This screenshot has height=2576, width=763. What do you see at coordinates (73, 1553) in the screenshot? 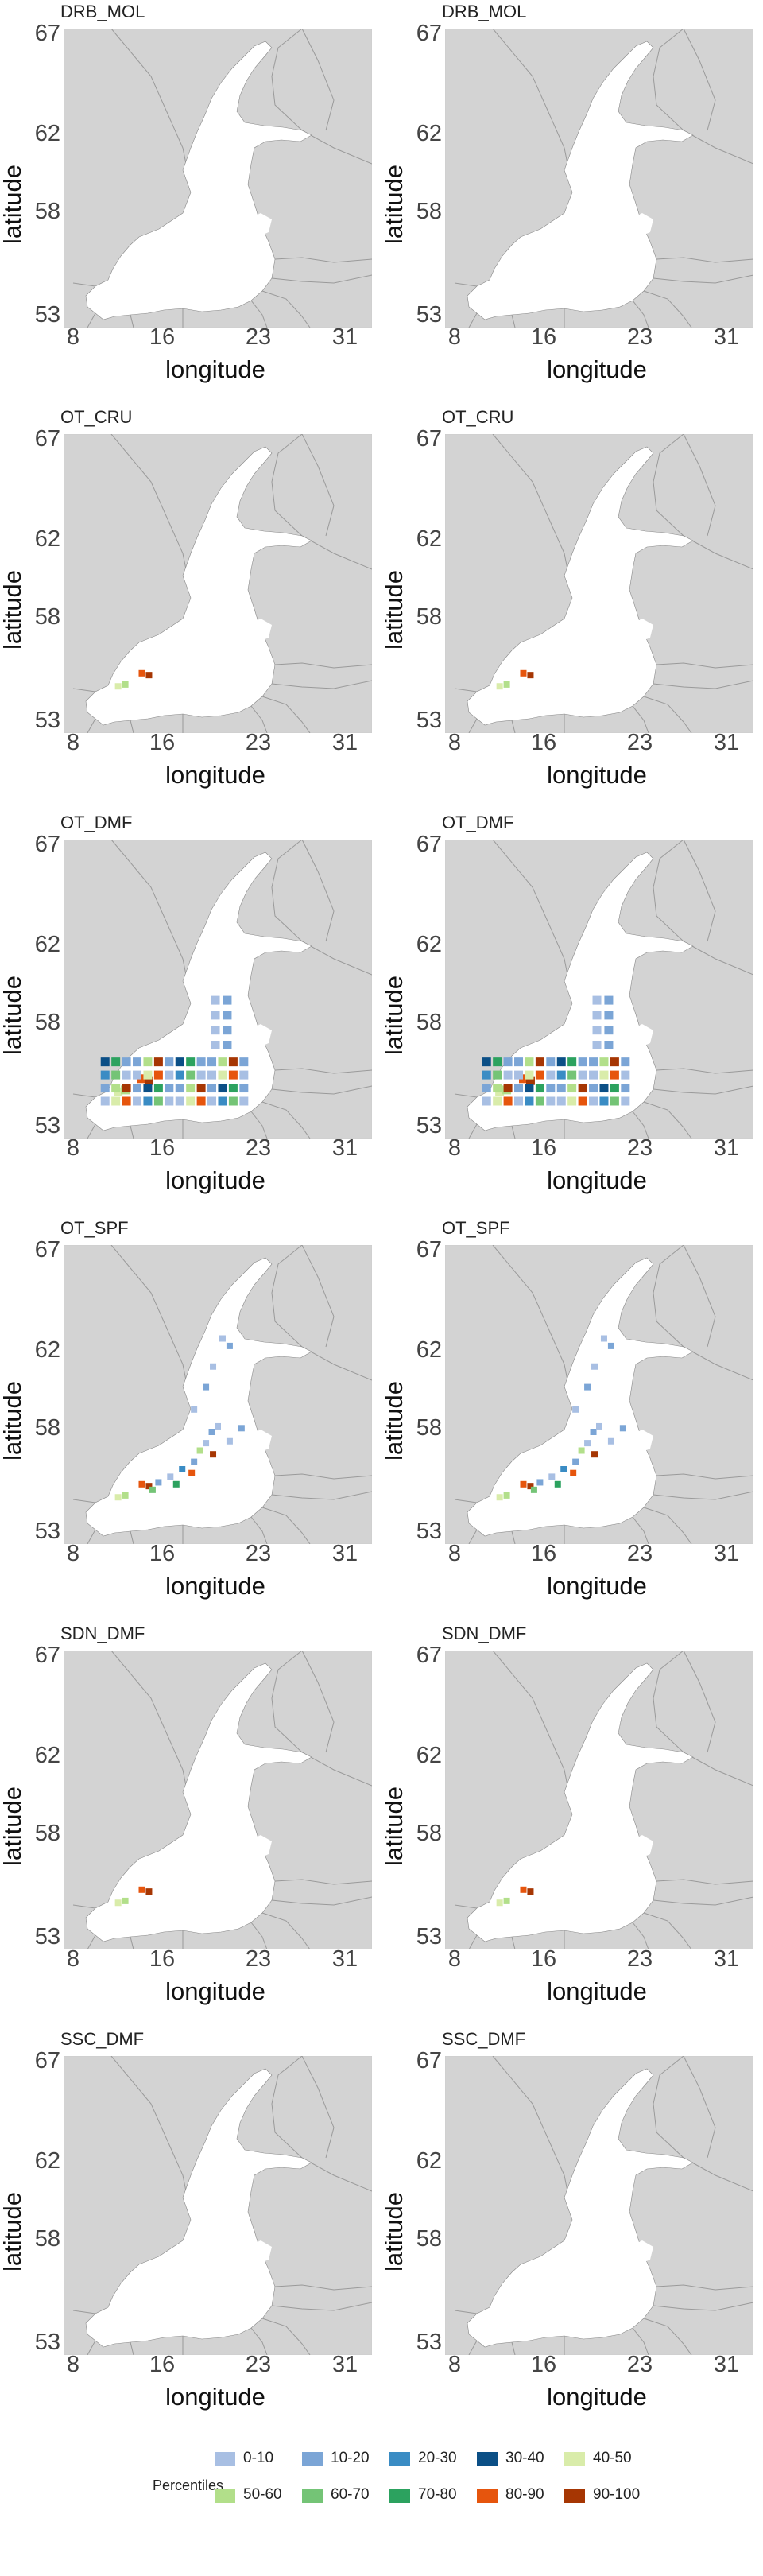
I see `x-tick-label: 8` at bounding box center [73, 1553].